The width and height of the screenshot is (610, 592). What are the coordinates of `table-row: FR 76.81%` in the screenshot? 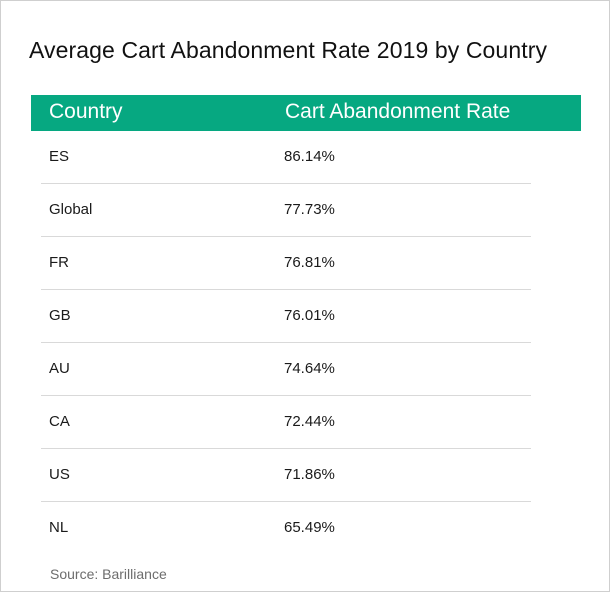 It's located at (286, 263).